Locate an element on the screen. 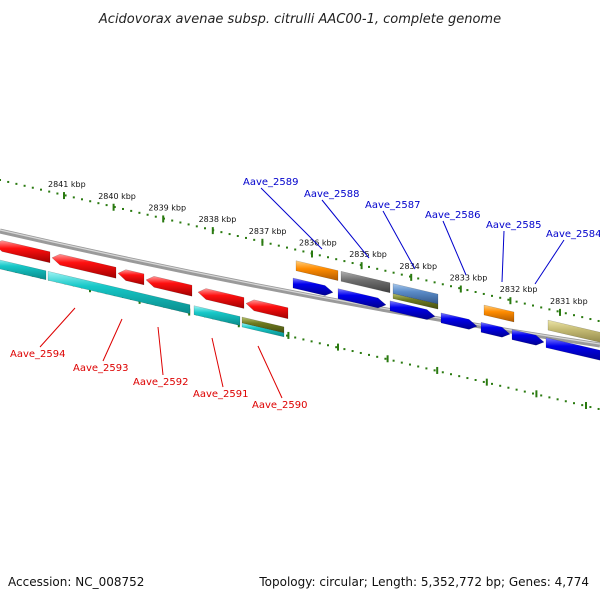 The width and height of the screenshot is (600, 600). tick-label-2841: 2841 kbp is located at coordinates (67, 184).